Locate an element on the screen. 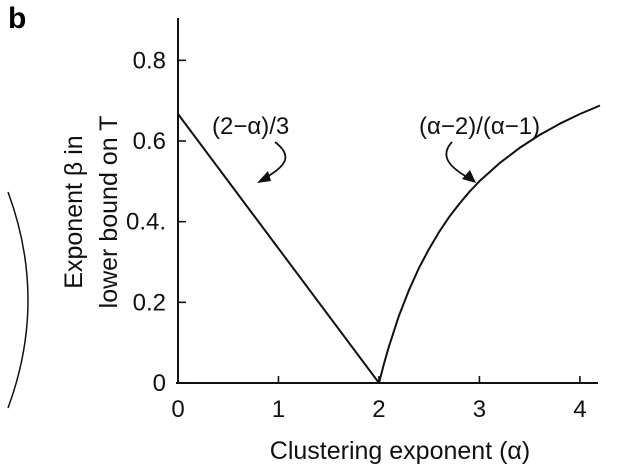 The height and width of the screenshot is (473, 625). y-axis-label-line2: lower bound on T is located at coordinates (109, 212).